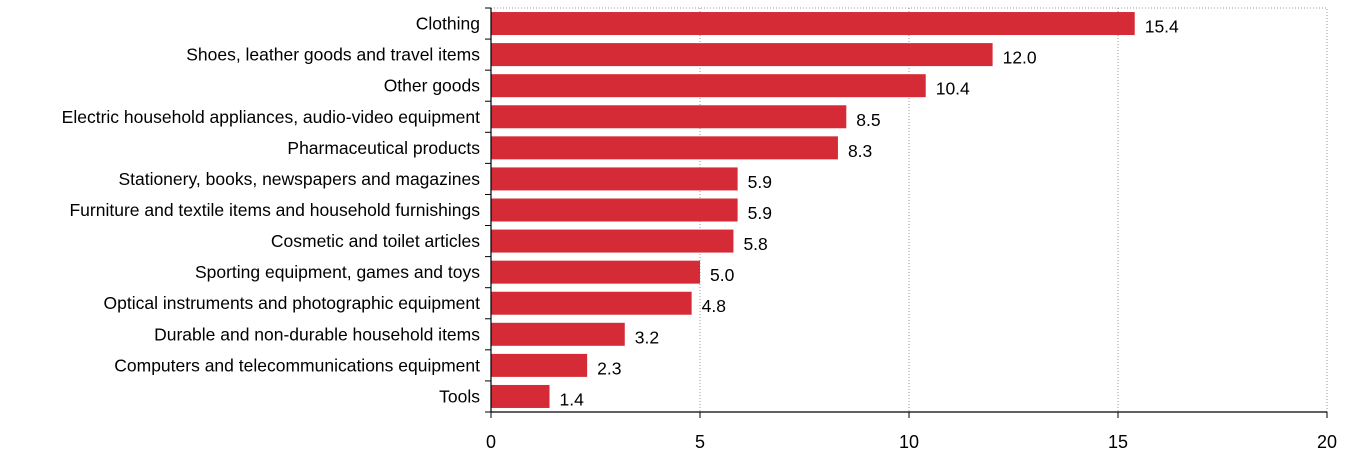 This screenshot has height=463, width=1354. I want to click on category-label: Pharmaceutical products, so click(383, 148).